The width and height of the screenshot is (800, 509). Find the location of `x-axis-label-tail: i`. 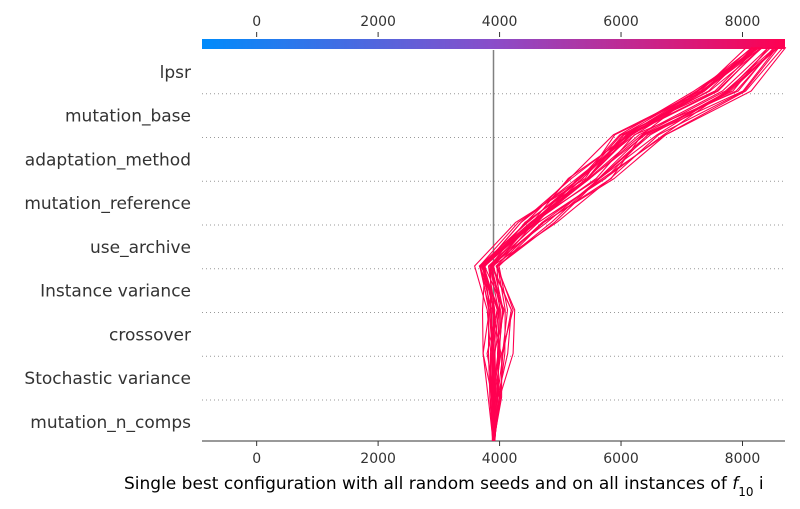

x-axis-label-tail: i is located at coordinates (759, 484).